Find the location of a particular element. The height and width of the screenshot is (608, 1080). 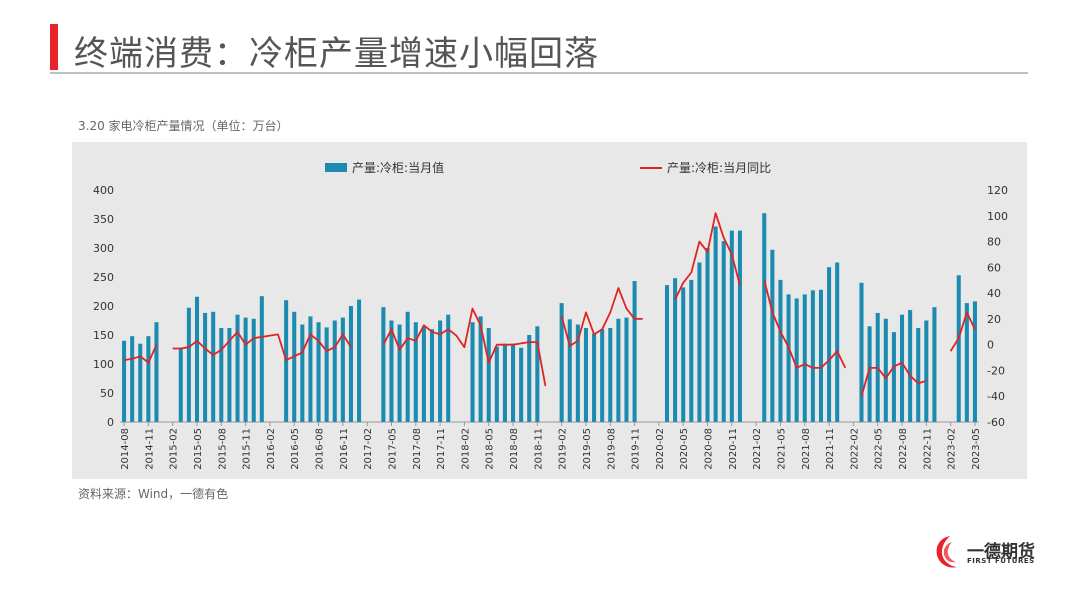

x-axis-tick-label: 2021-08 is located at coordinates (806, 449).